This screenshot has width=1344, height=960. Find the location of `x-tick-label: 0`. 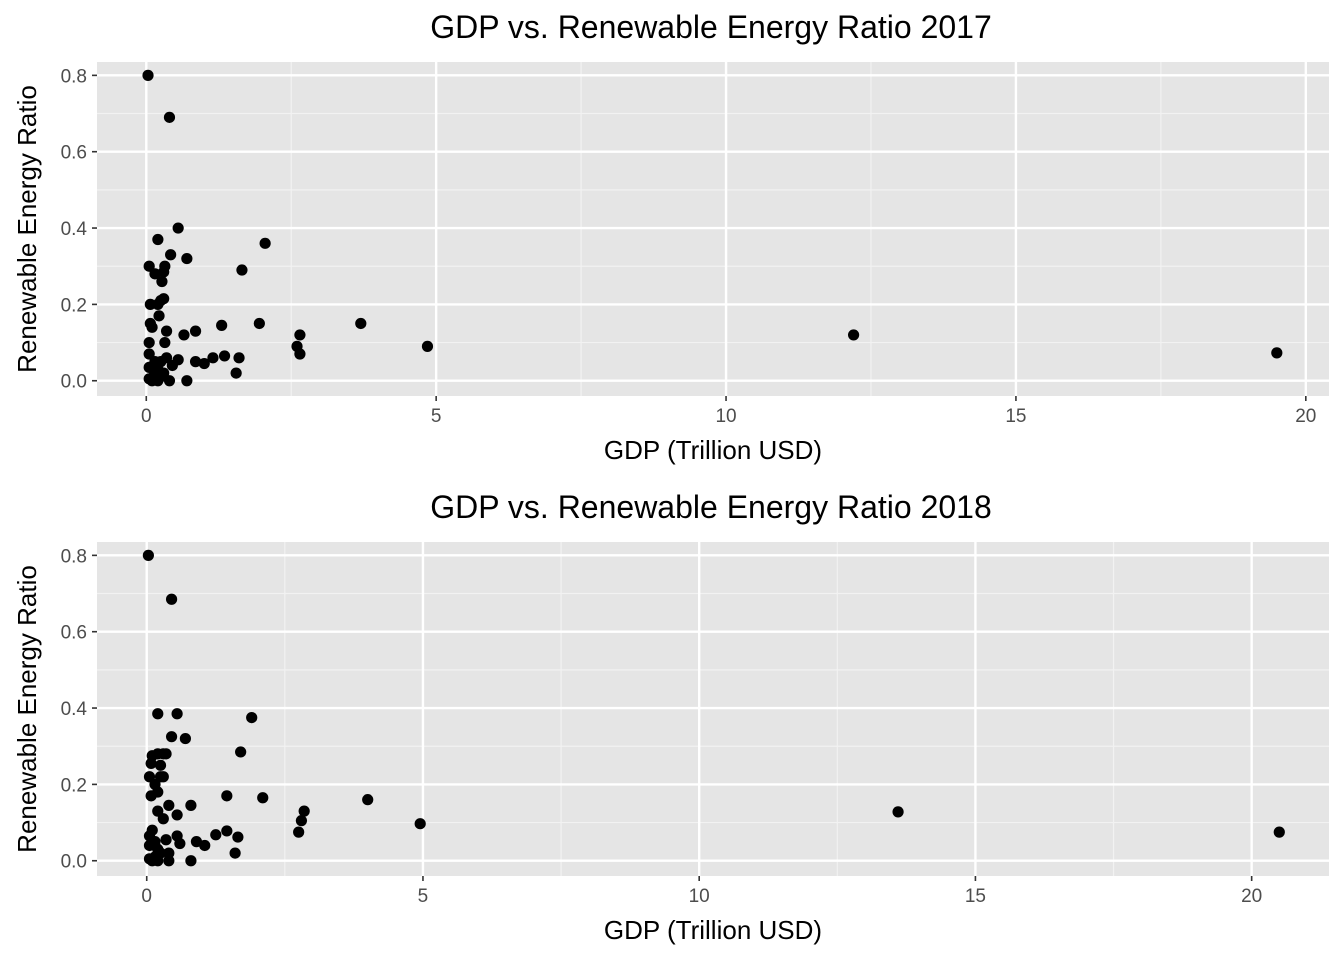

x-tick-label: 0 is located at coordinates (146, 896).